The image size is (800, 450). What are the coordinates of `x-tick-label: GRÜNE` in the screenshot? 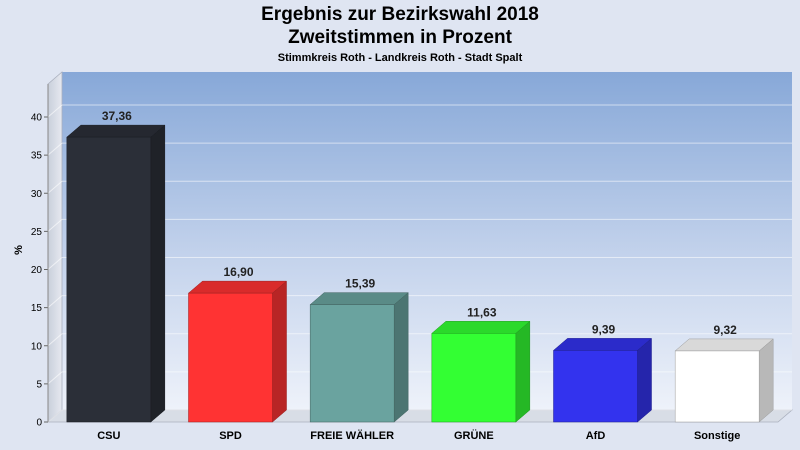 It's located at (474, 435).